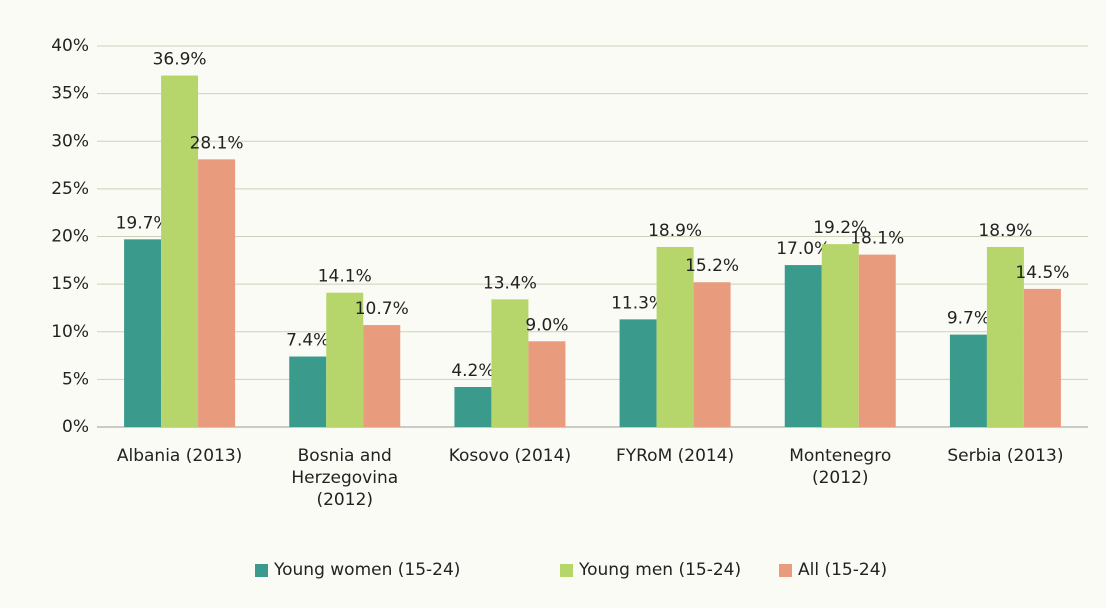 Image resolution: width=1106 pixels, height=608 pixels. Describe the element at coordinates (180, 60) in the screenshot. I see `data-label: 36.9%` at that location.